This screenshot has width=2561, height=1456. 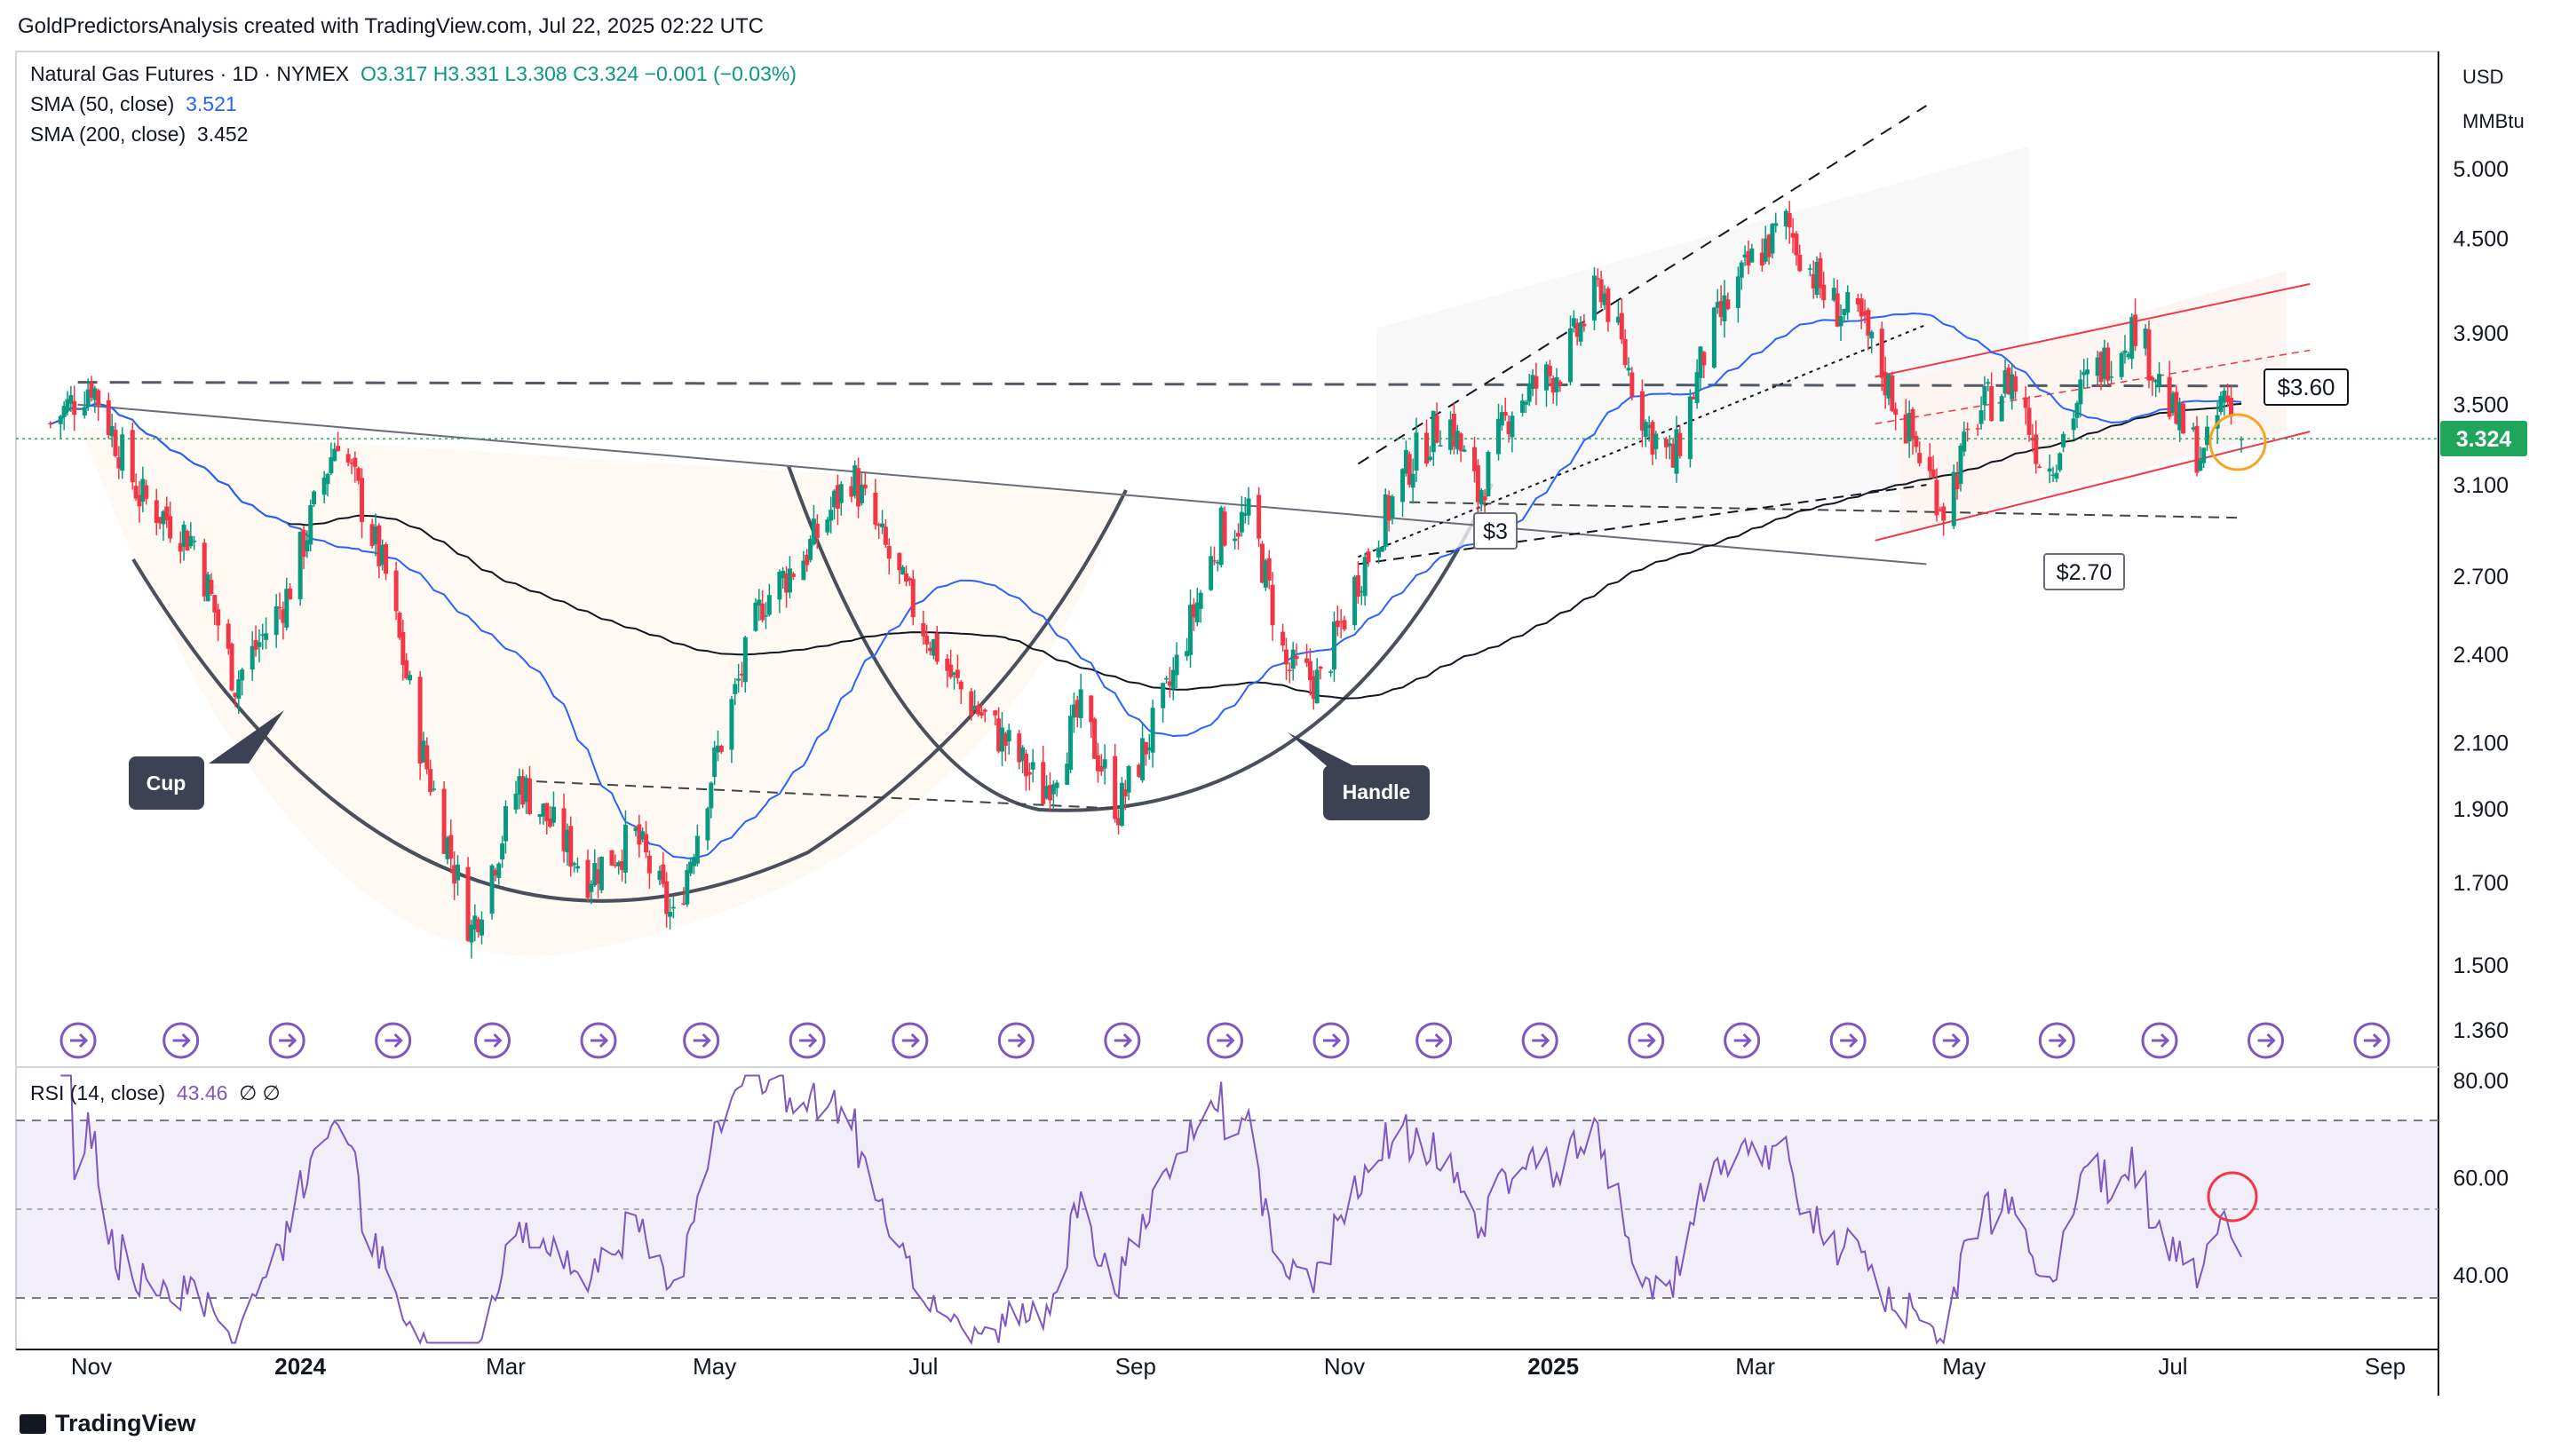 What do you see at coordinates (108, 1423) in the screenshot?
I see `tradingview-logo: TradingView` at bounding box center [108, 1423].